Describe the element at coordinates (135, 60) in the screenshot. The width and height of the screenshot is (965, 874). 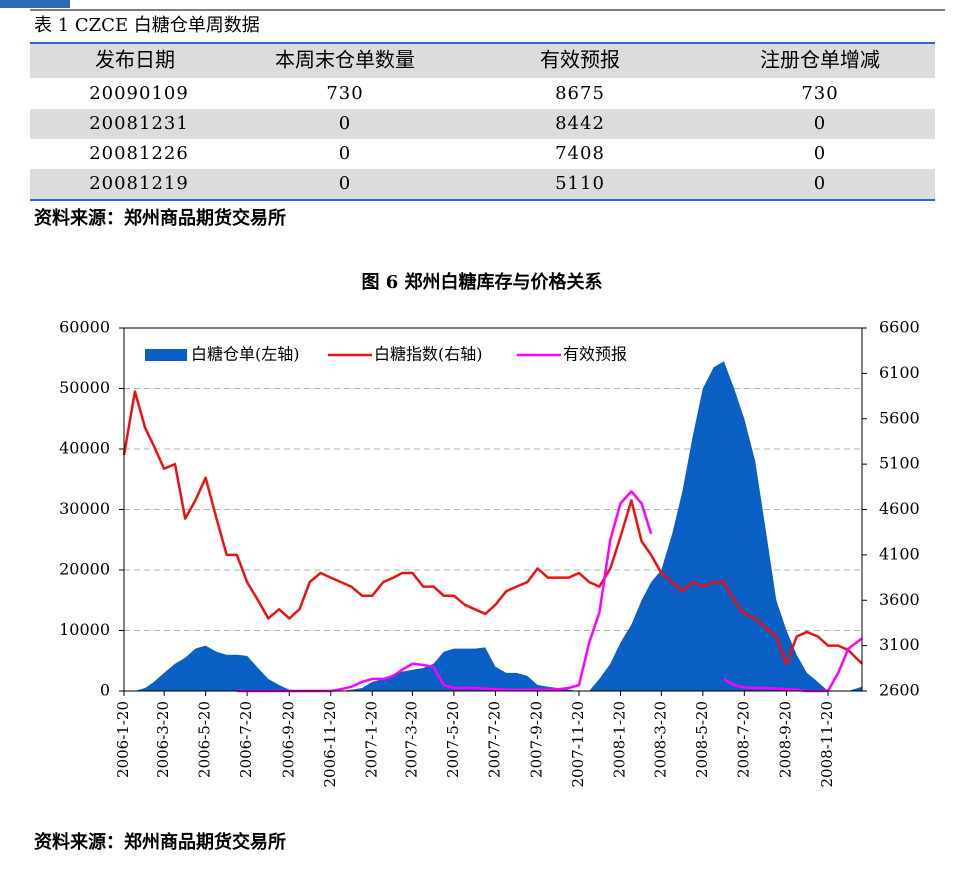
I see `header-cell: 发布日期` at that location.